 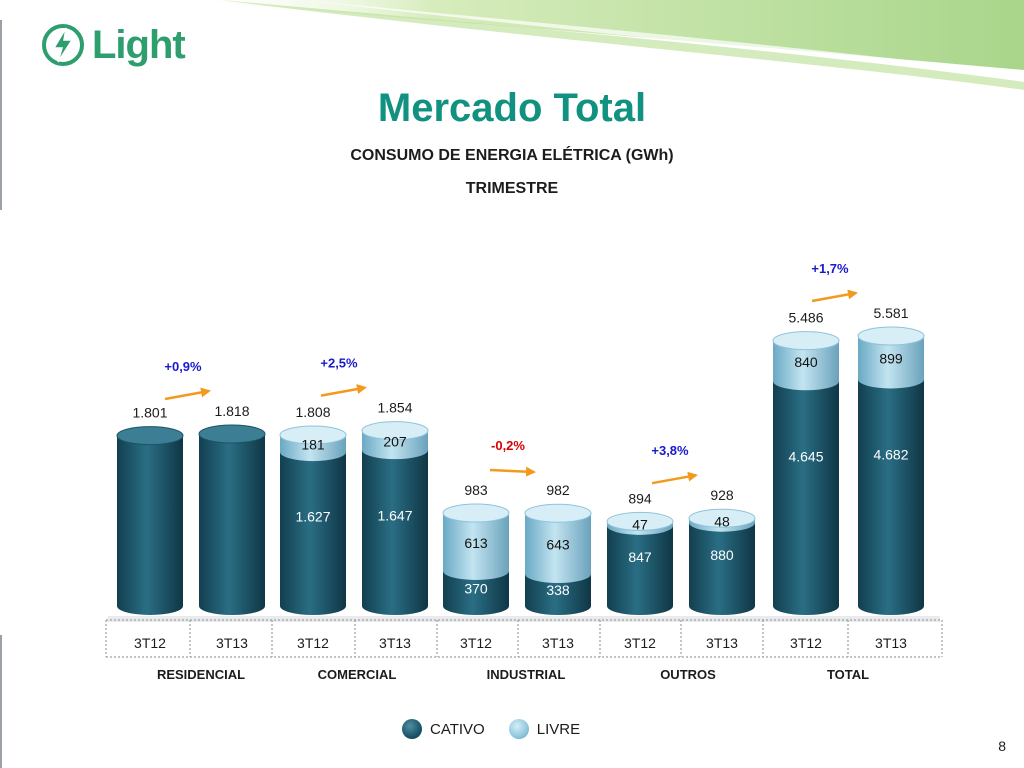 I want to click on legend-item-cativo: CATIVO, so click(x=443, y=729).